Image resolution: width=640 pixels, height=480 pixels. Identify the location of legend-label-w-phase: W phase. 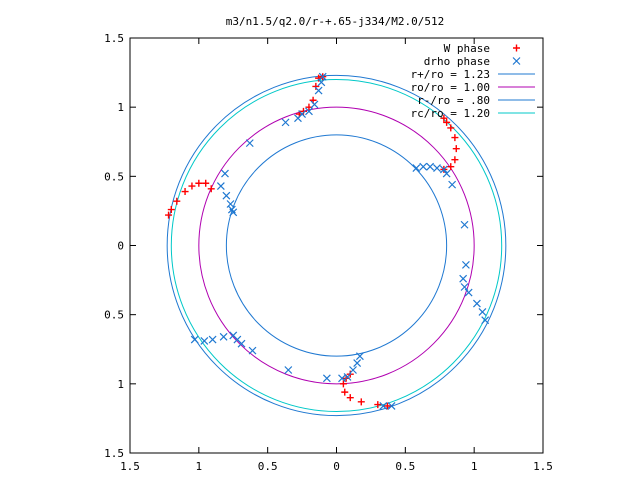
(467, 48).